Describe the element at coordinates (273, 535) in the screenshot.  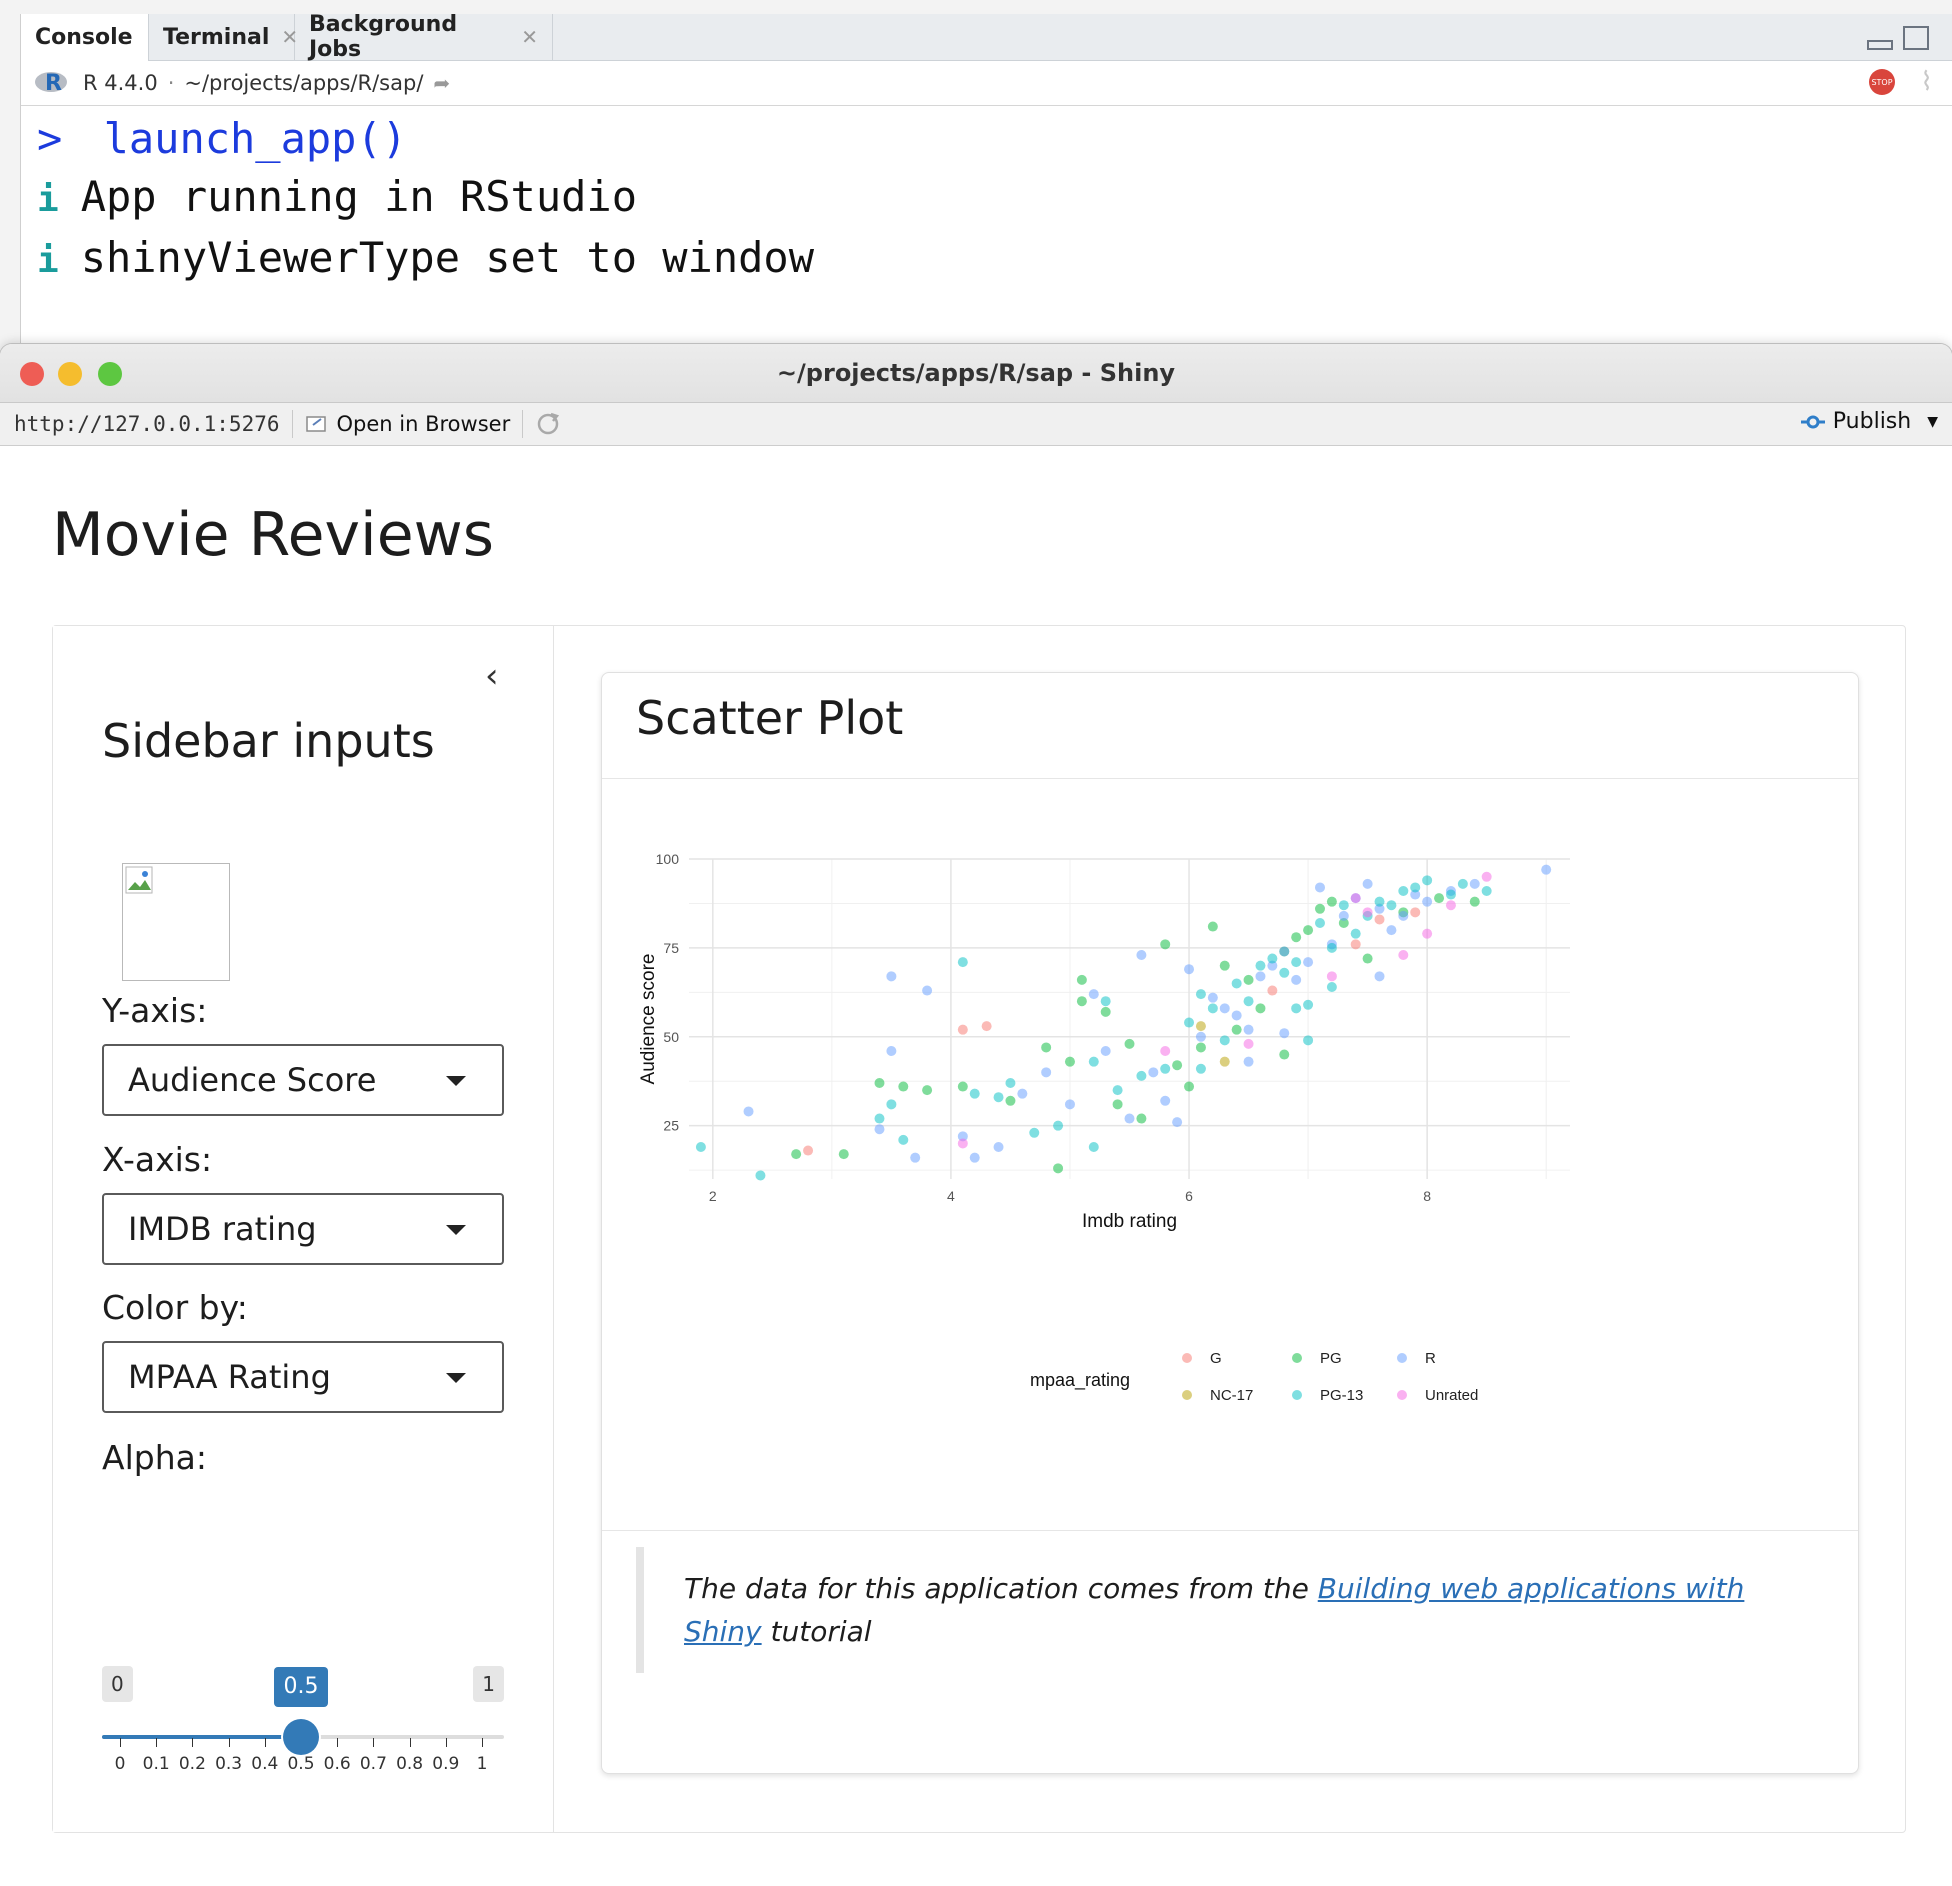
I see `page-title: Movie Reviews` at that location.